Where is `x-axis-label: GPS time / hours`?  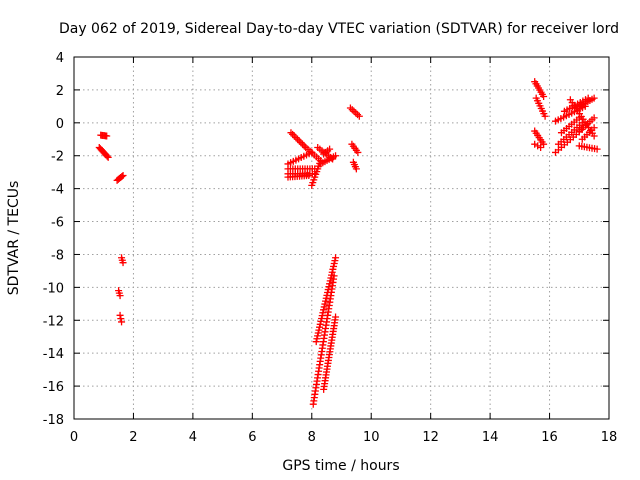 x-axis-label: GPS time / hours is located at coordinates (340, 466).